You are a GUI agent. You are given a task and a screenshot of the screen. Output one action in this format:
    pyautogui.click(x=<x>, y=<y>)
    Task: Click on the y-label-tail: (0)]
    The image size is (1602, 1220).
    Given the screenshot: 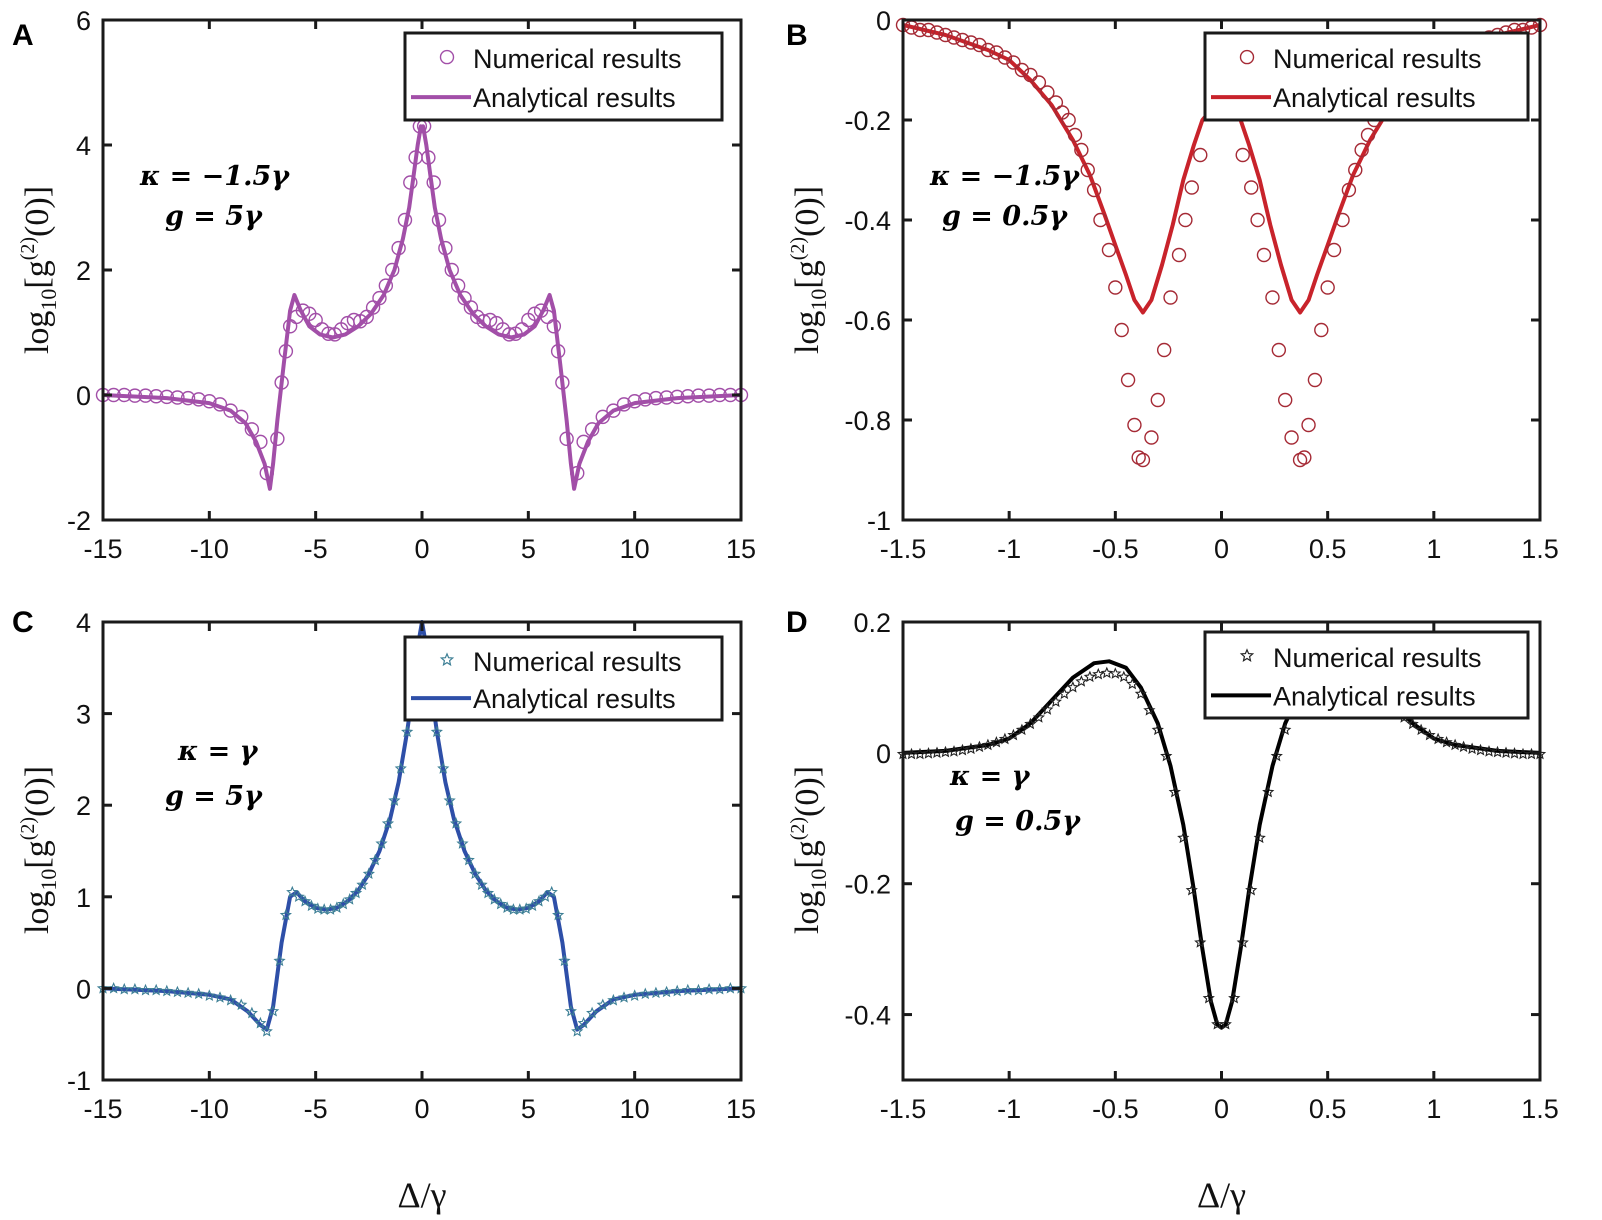 What is the action you would take?
    pyautogui.click(x=807, y=791)
    